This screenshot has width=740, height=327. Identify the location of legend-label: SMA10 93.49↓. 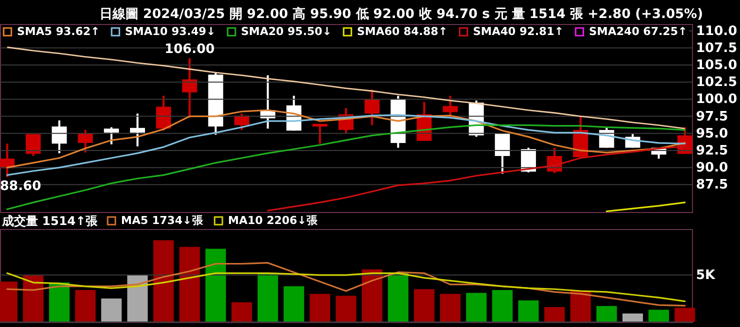
(170, 31).